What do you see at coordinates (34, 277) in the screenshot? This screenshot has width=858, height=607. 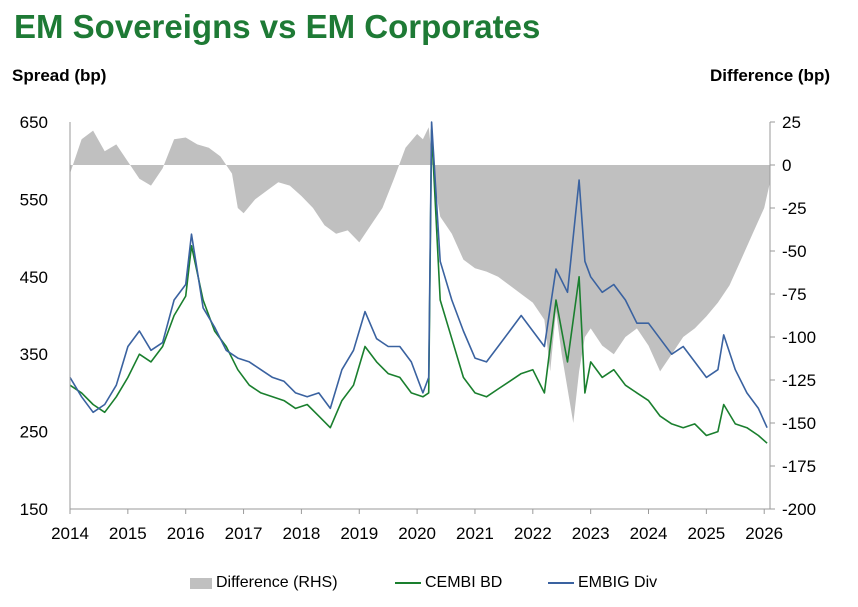 I see `left-tick-label: 450` at bounding box center [34, 277].